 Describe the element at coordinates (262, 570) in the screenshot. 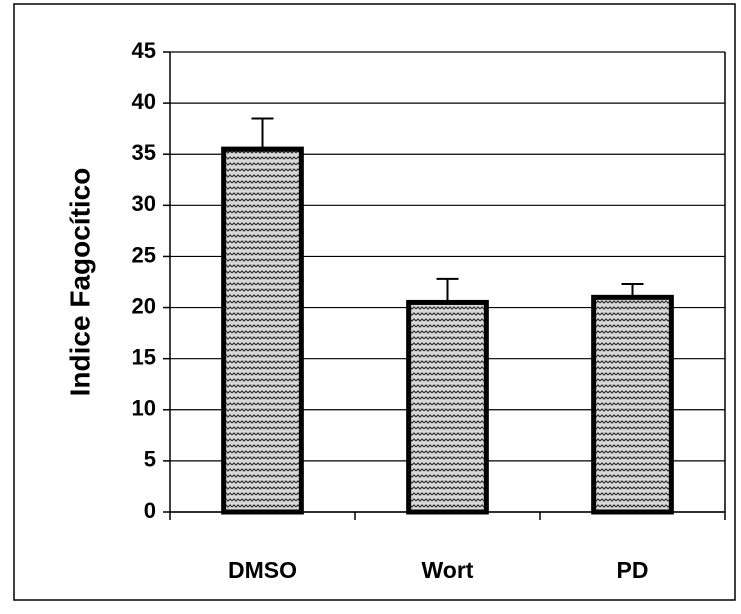

I see `x-tick-label: DMSO` at that location.